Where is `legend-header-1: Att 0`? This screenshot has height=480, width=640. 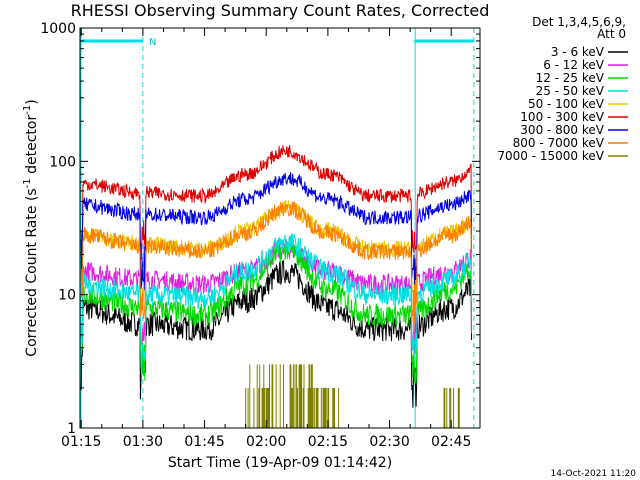 legend-header-1: Att 0 is located at coordinates (611, 34).